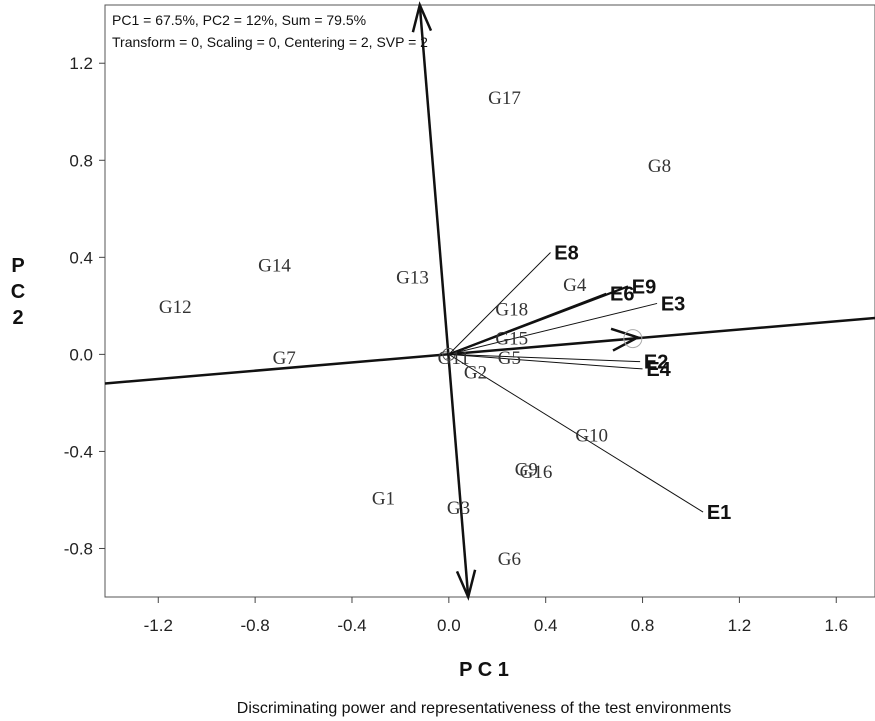 This screenshot has width=875, height=721. I want to click on x-tick-label: -0.8, so click(254, 625).